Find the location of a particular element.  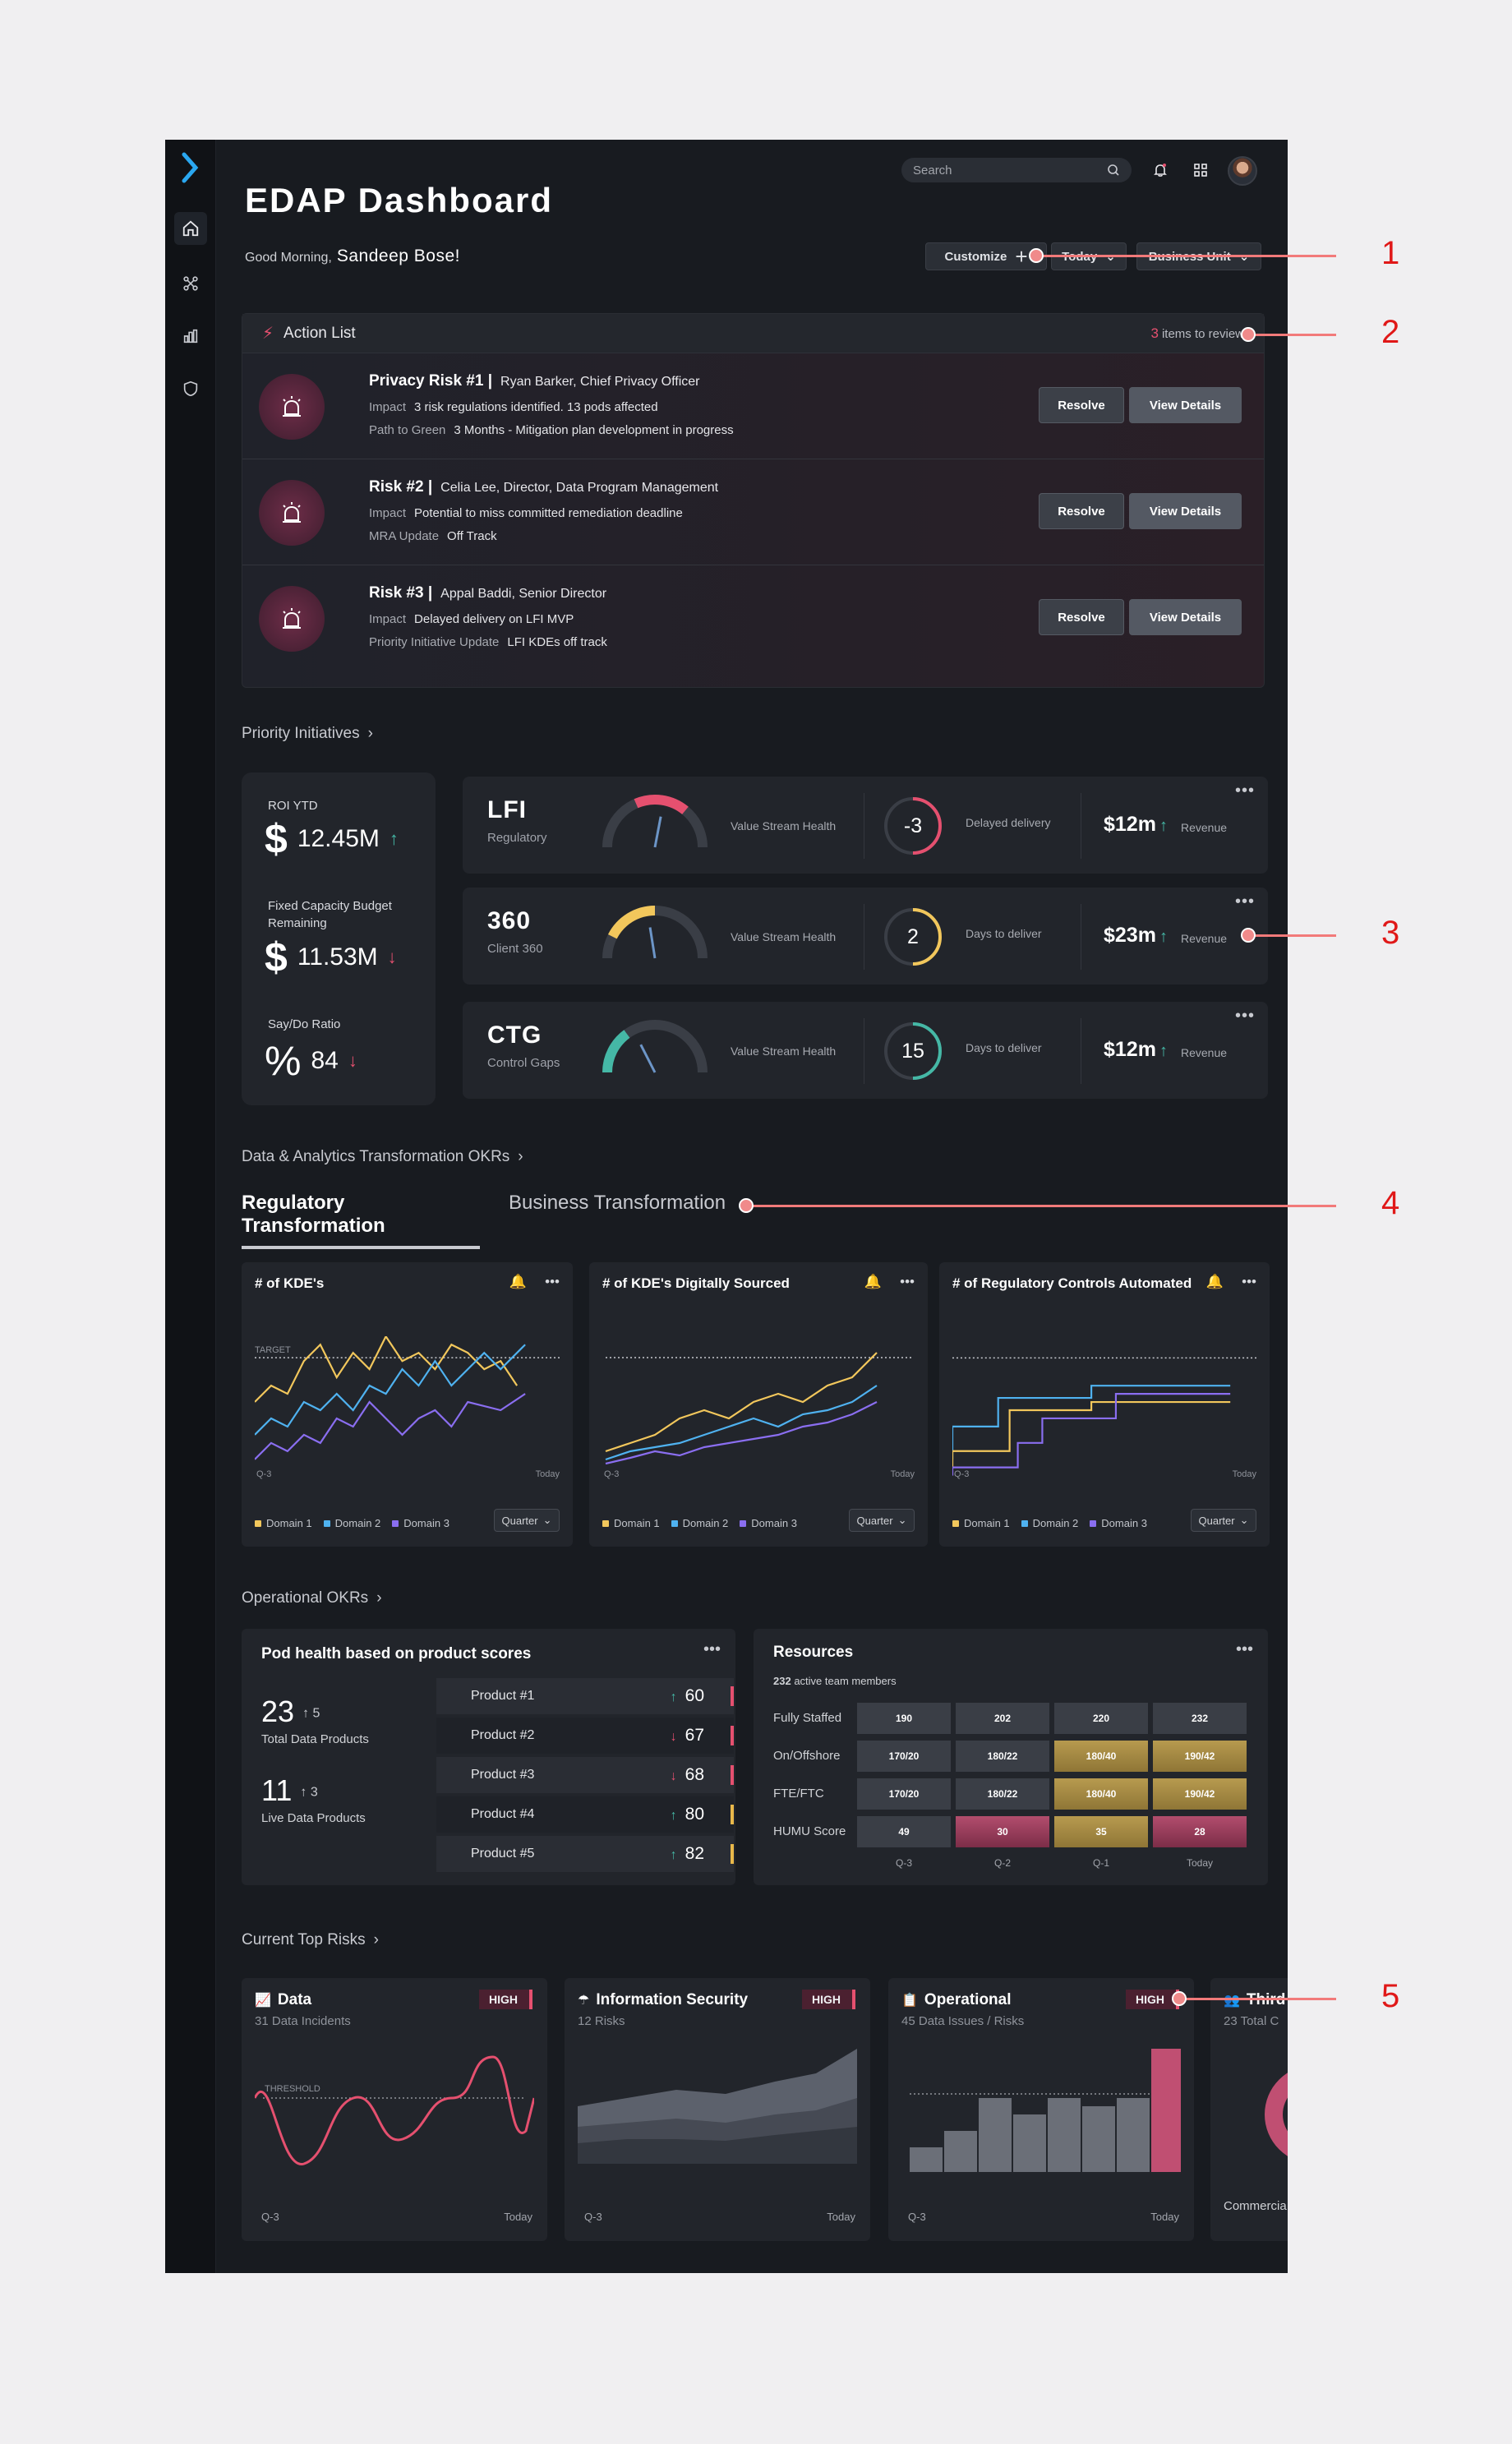

callout-dot is located at coordinates (1037, 255).